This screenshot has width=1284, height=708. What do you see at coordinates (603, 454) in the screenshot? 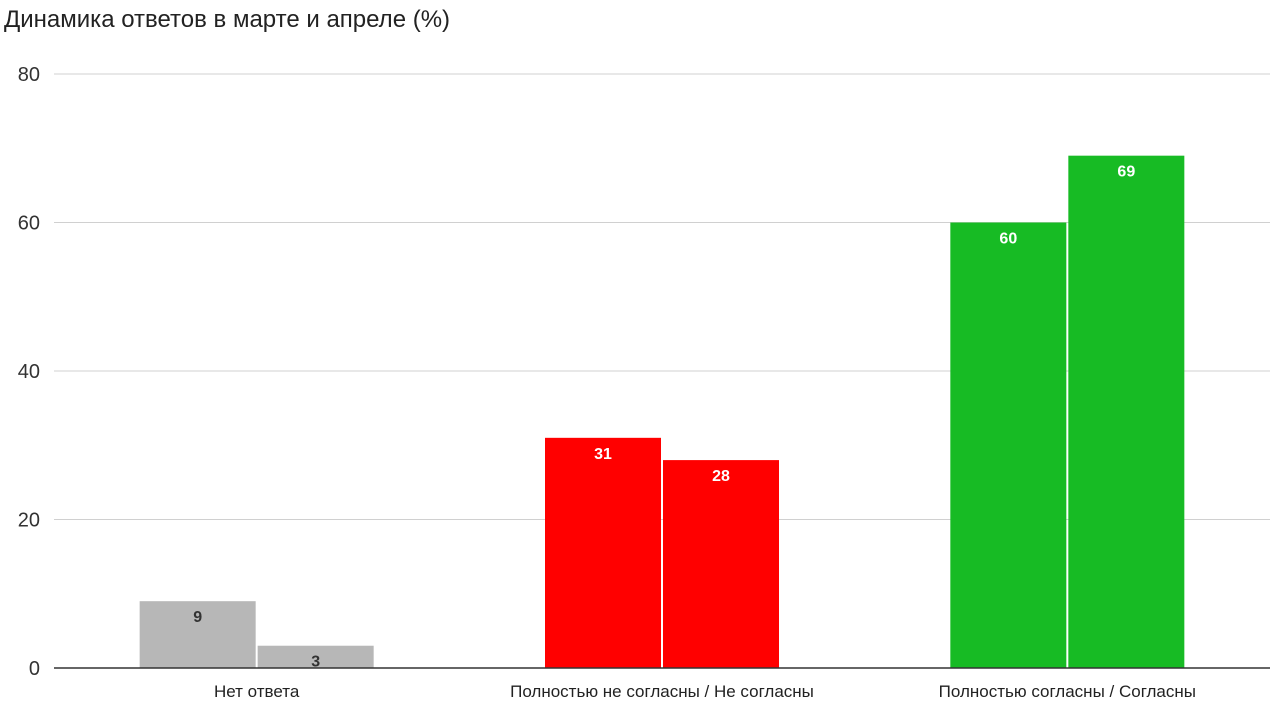
I see `data-label: 31` at bounding box center [603, 454].